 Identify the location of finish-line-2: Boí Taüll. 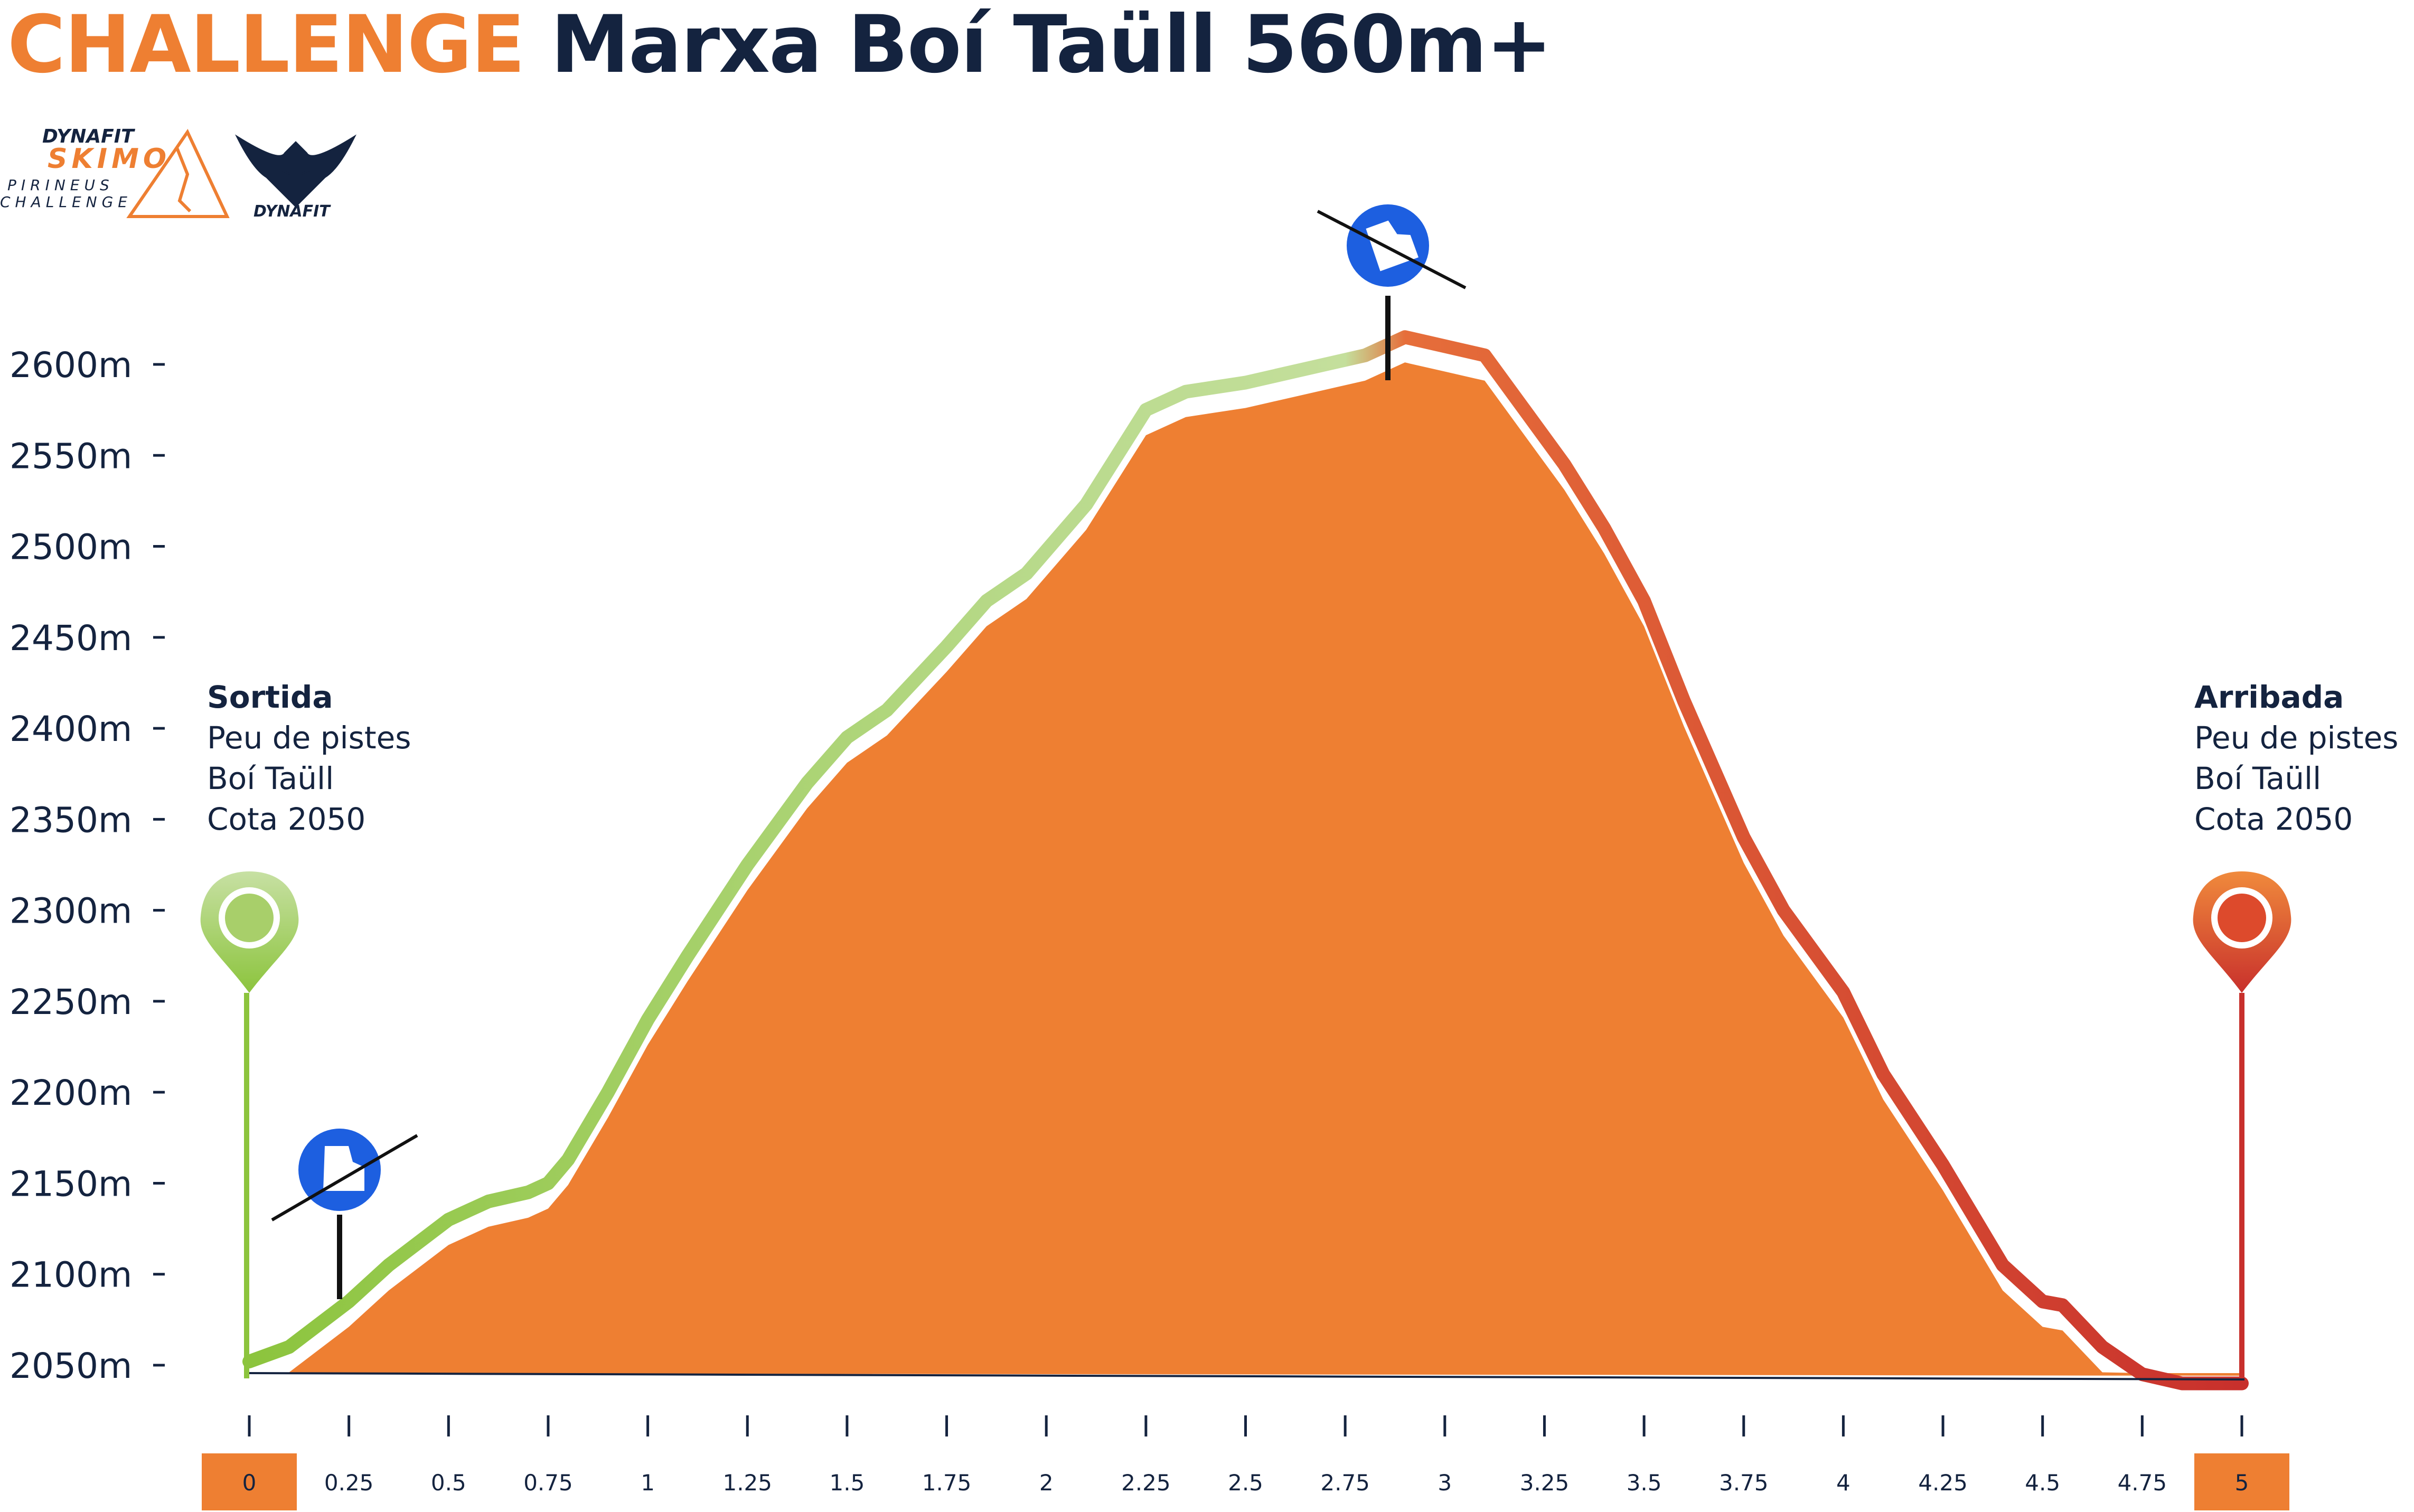
(2257, 778).